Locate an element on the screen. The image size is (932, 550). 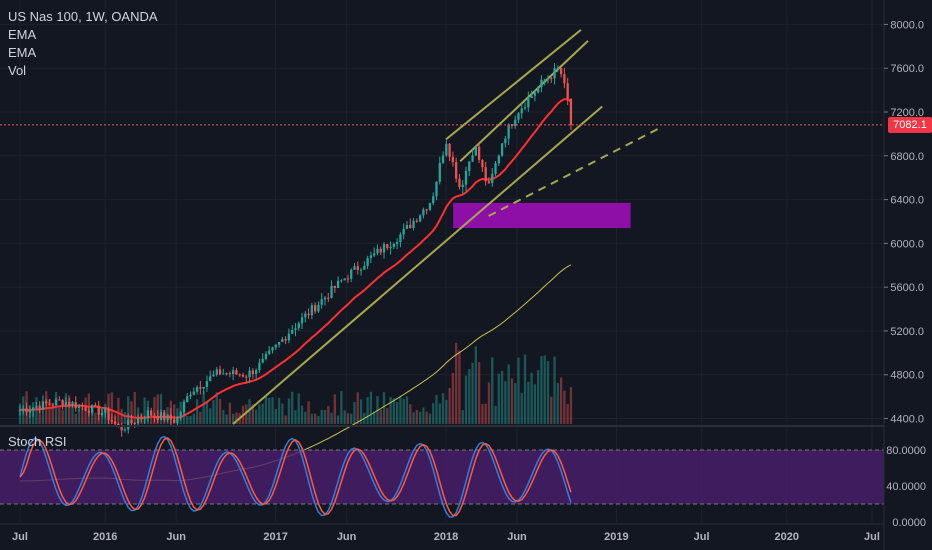
time-tick-label: Jul is located at coordinates (20, 537).